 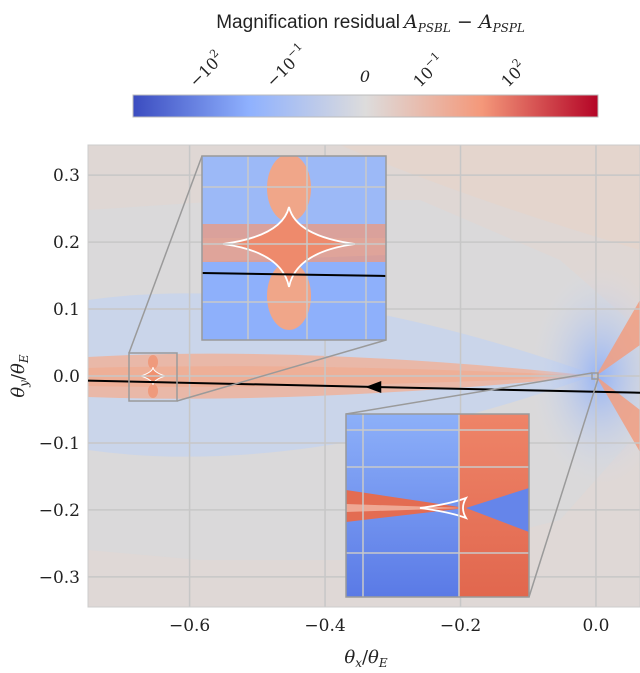 I want to click on inset1-lobe-bottom, so click(x=289, y=296).